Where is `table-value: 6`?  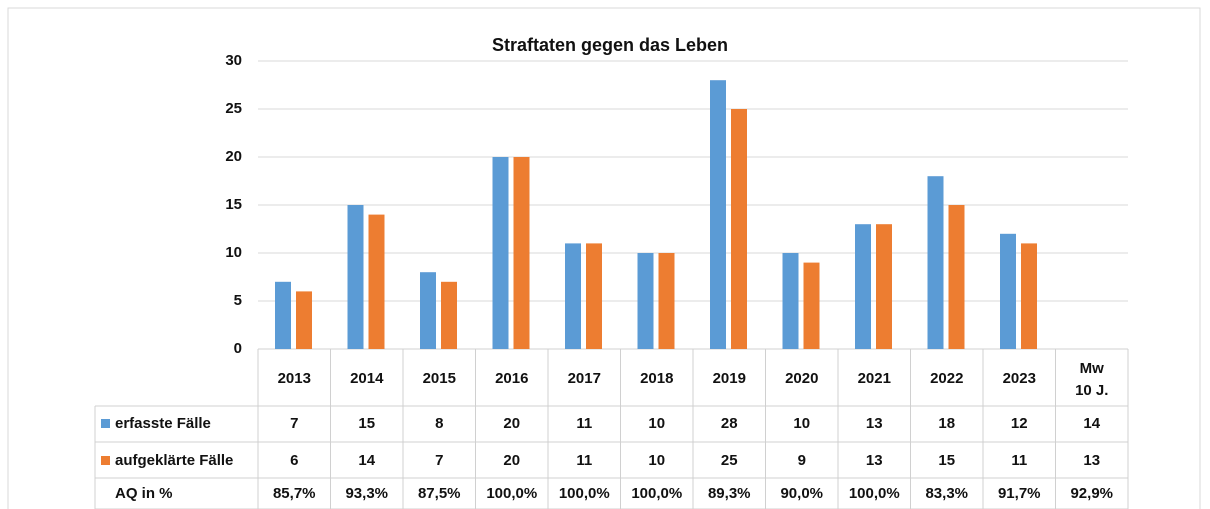 table-value: 6 is located at coordinates (294, 460).